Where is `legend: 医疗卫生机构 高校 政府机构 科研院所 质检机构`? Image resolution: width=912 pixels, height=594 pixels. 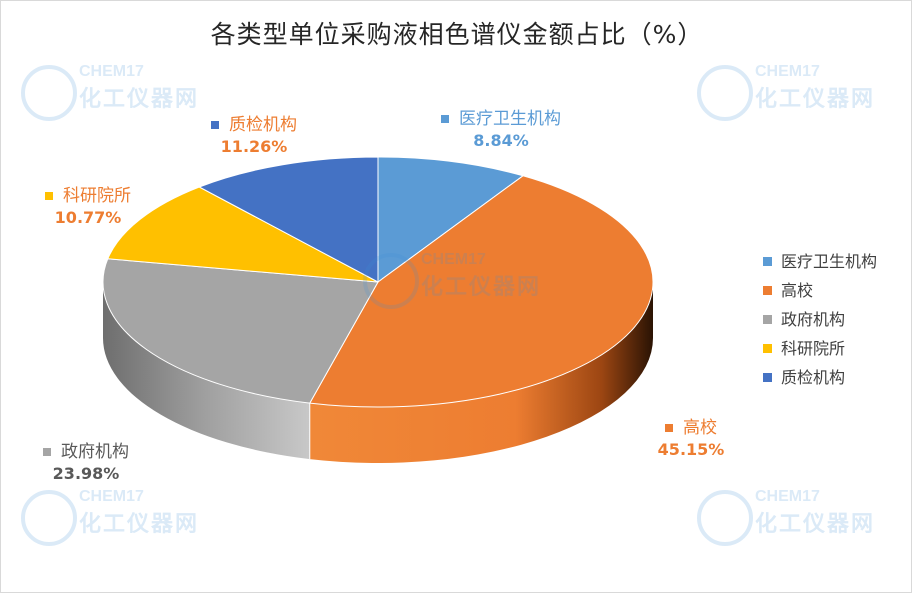
legend: 医疗卫生机构 高校 政府机构 科研院所 质检机构 is located at coordinates (820, 319).